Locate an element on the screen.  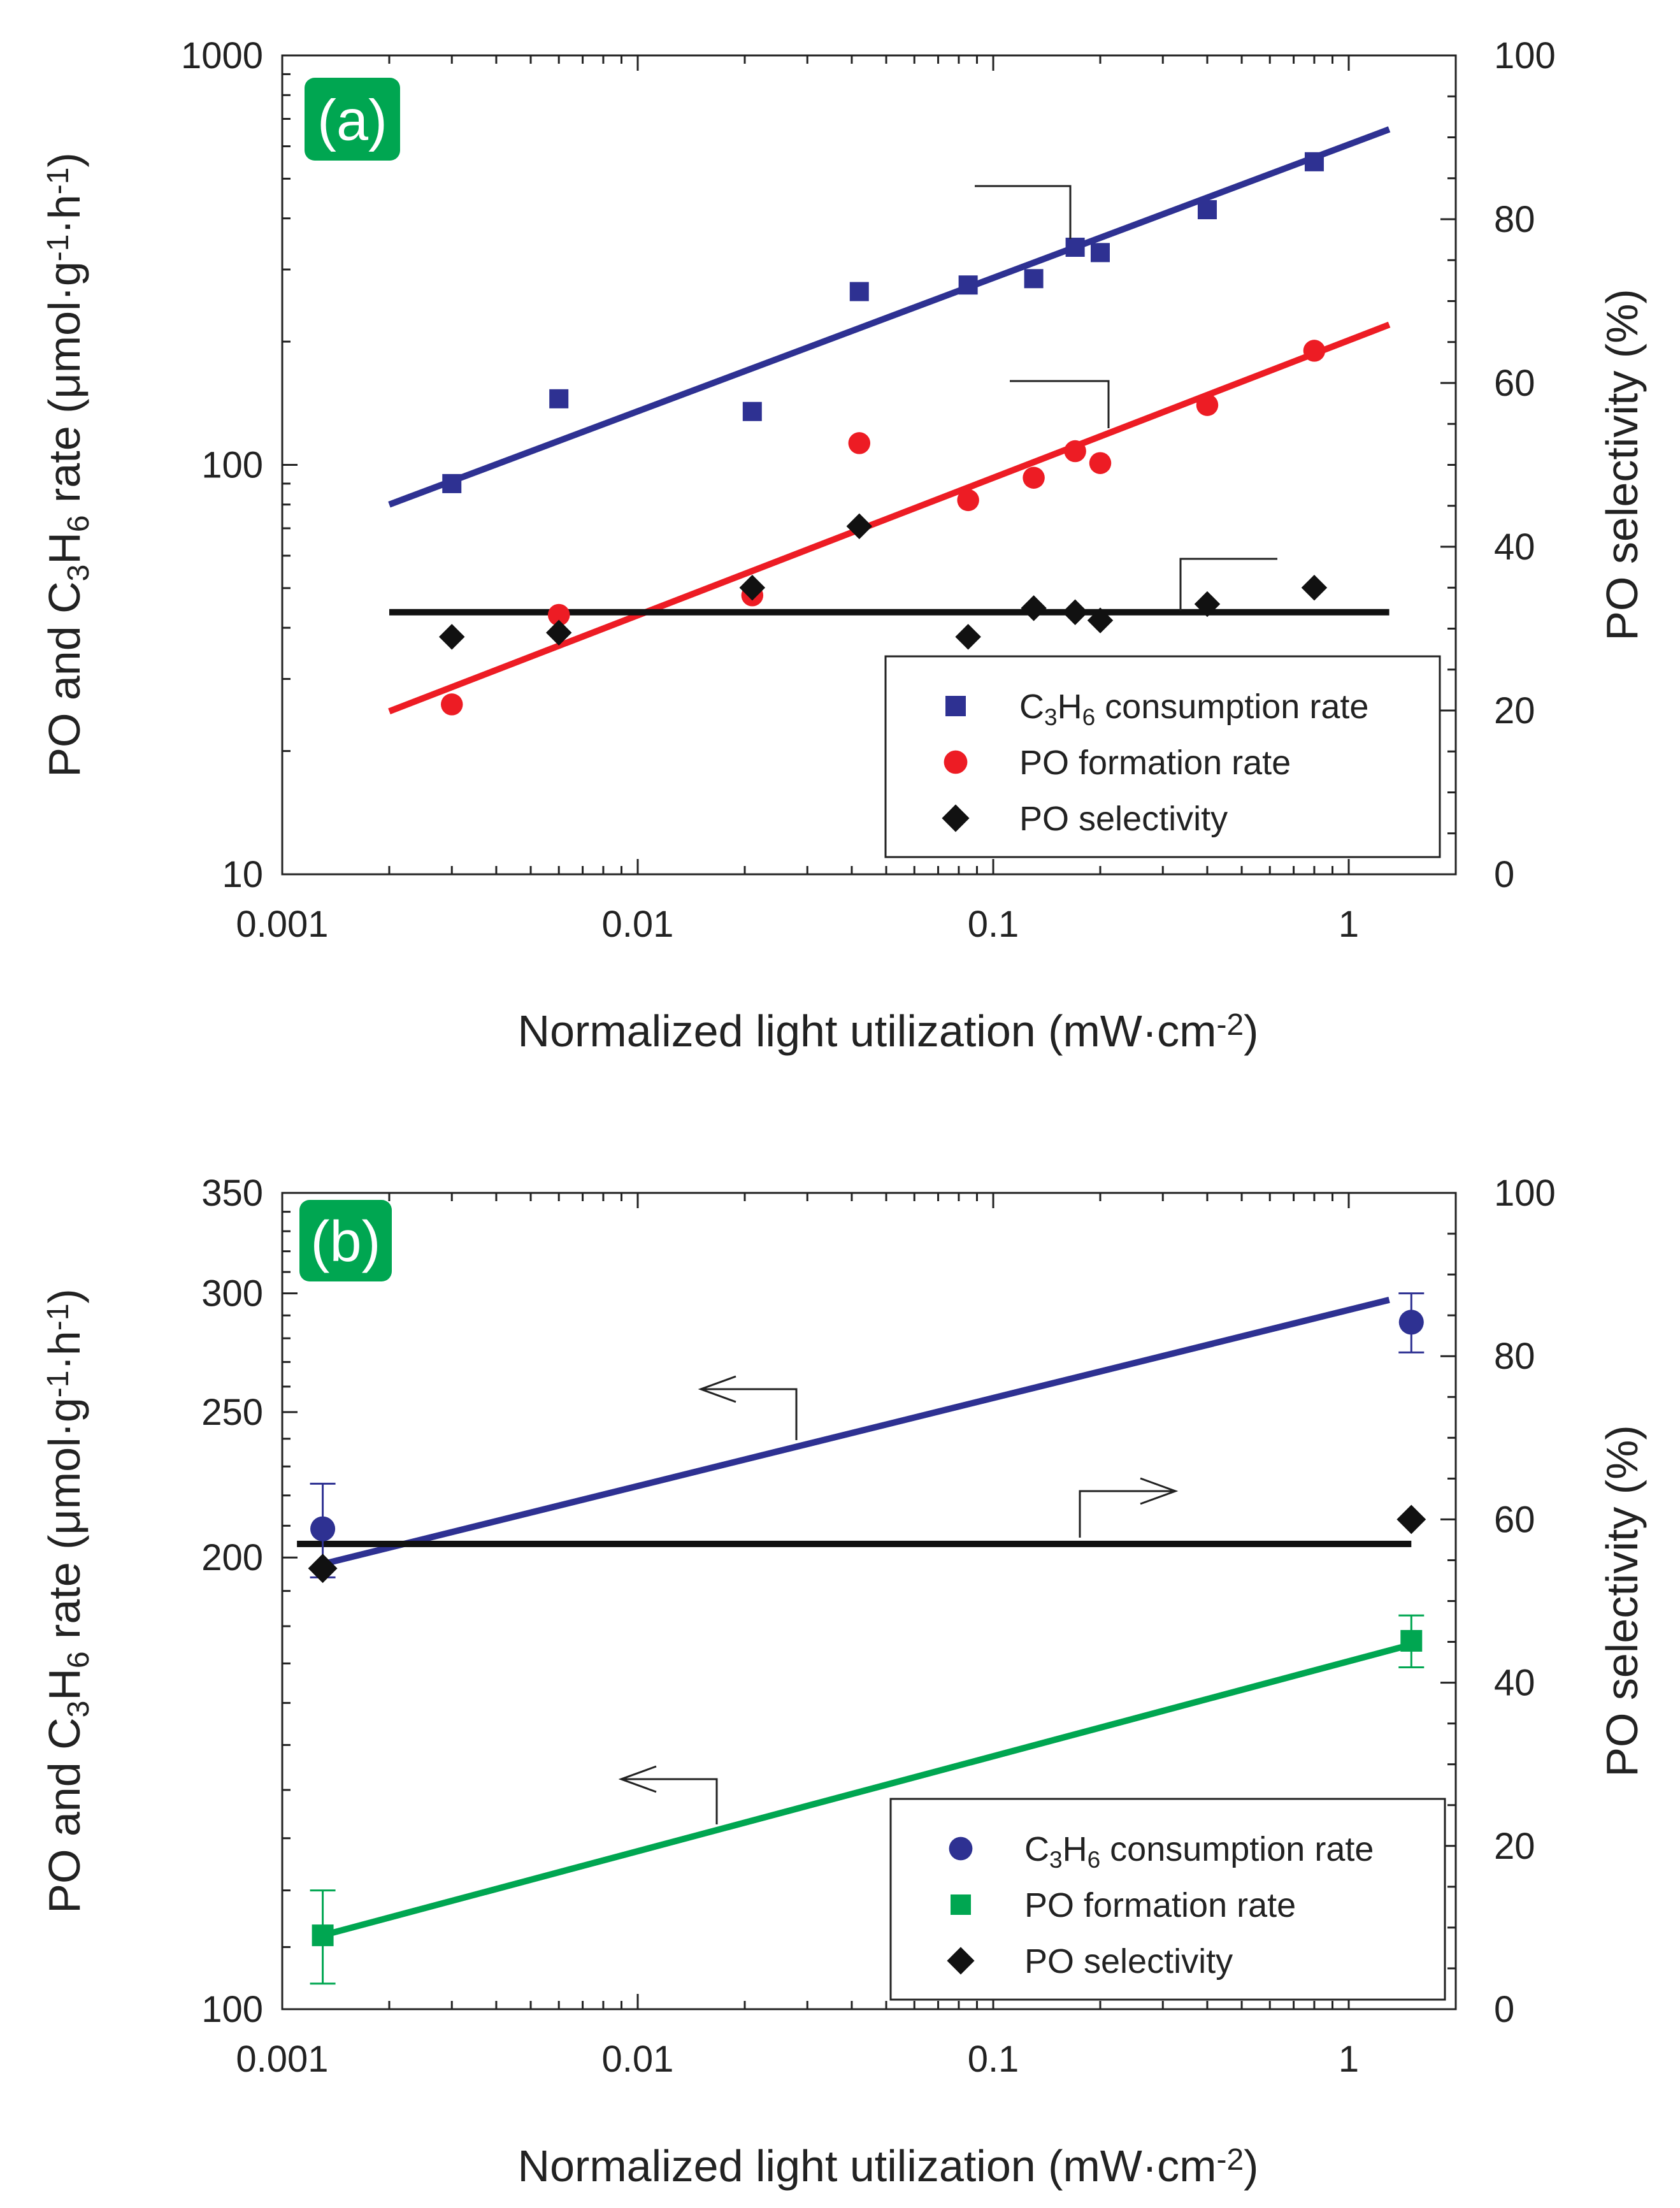
panel-b-legend-label: PO selectivity is located at coordinates (1128, 1962).